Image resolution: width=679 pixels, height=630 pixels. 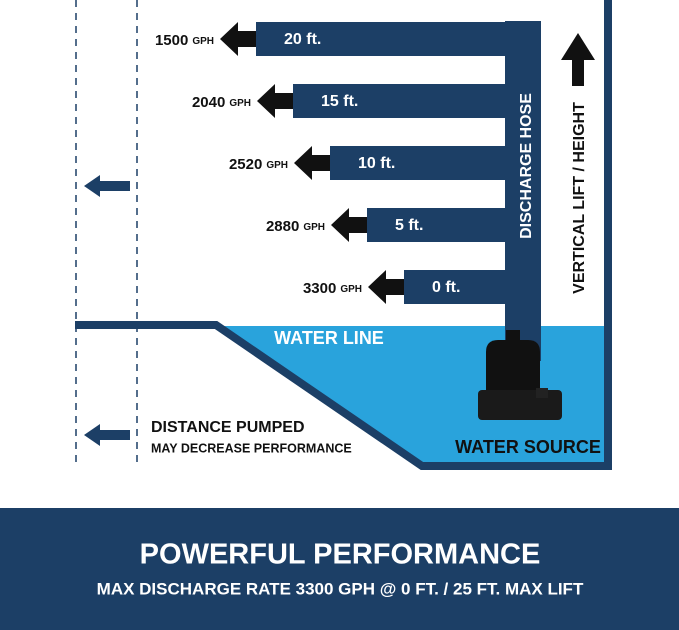 I want to click on flow-value: 2880, so click(x=282, y=226).